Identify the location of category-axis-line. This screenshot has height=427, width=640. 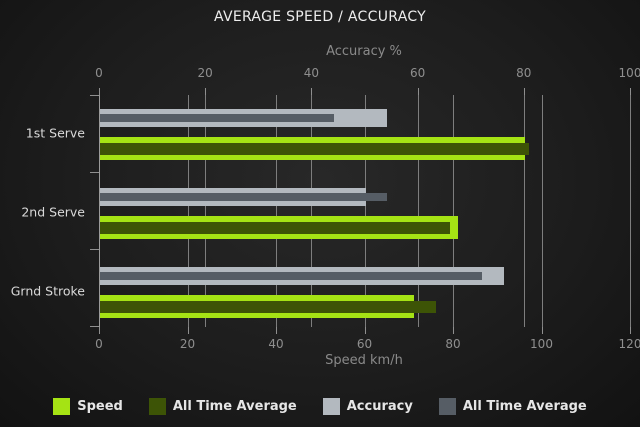
(99, 211).